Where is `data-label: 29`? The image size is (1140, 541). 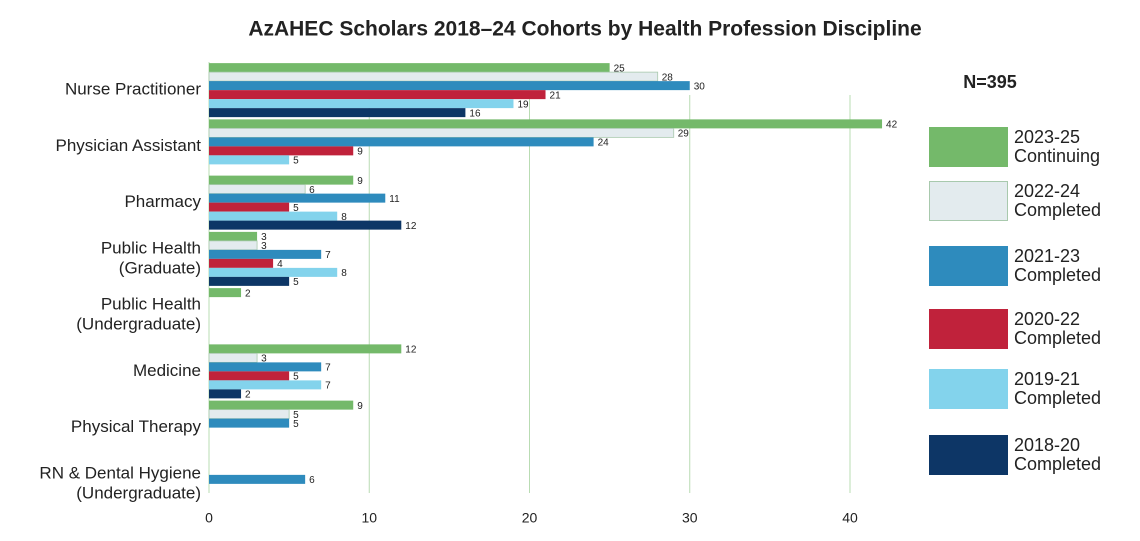 data-label: 29 is located at coordinates (684, 134).